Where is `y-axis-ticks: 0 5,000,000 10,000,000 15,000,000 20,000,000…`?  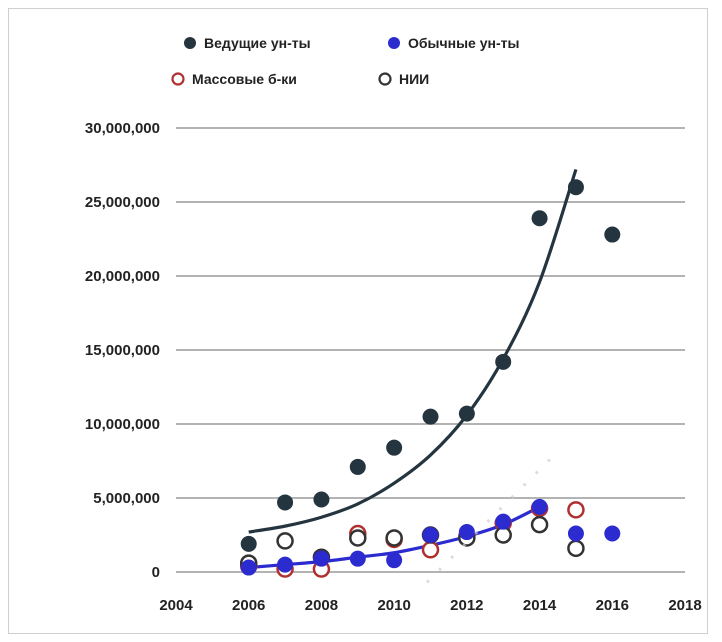 y-axis-ticks: 0 5,000,000 10,000,000 15,000,000 20,000,000… is located at coordinates (122, 350).